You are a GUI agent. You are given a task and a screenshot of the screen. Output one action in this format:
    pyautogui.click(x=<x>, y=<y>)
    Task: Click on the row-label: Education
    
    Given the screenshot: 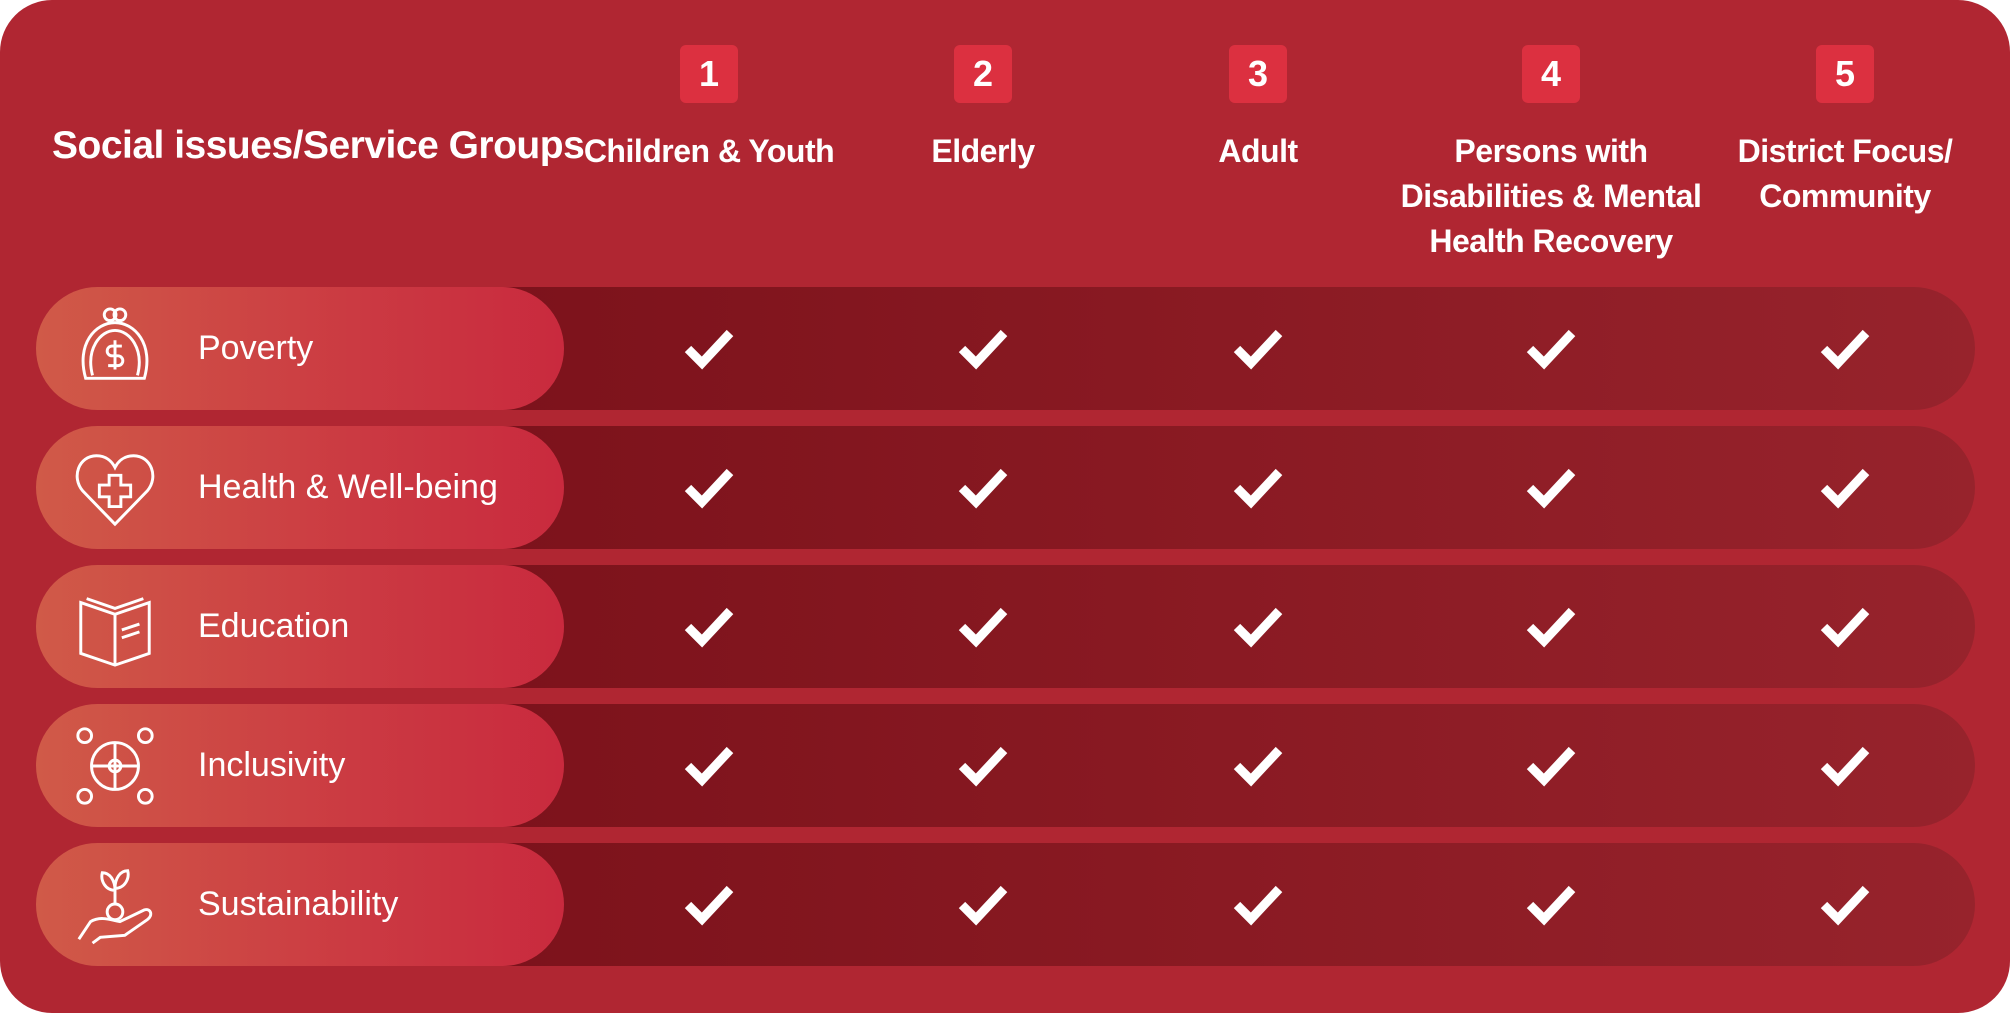 What is the action you would take?
    pyautogui.click(x=274, y=626)
    